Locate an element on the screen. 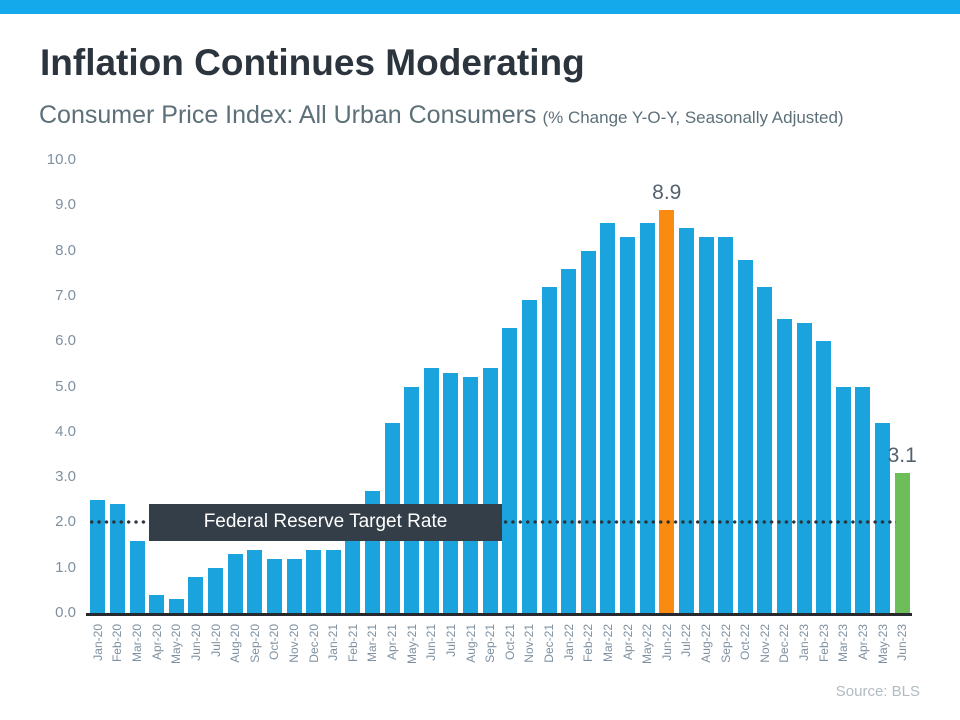  y-tick-label-7.0: 7.0 is located at coordinates (65, 295).